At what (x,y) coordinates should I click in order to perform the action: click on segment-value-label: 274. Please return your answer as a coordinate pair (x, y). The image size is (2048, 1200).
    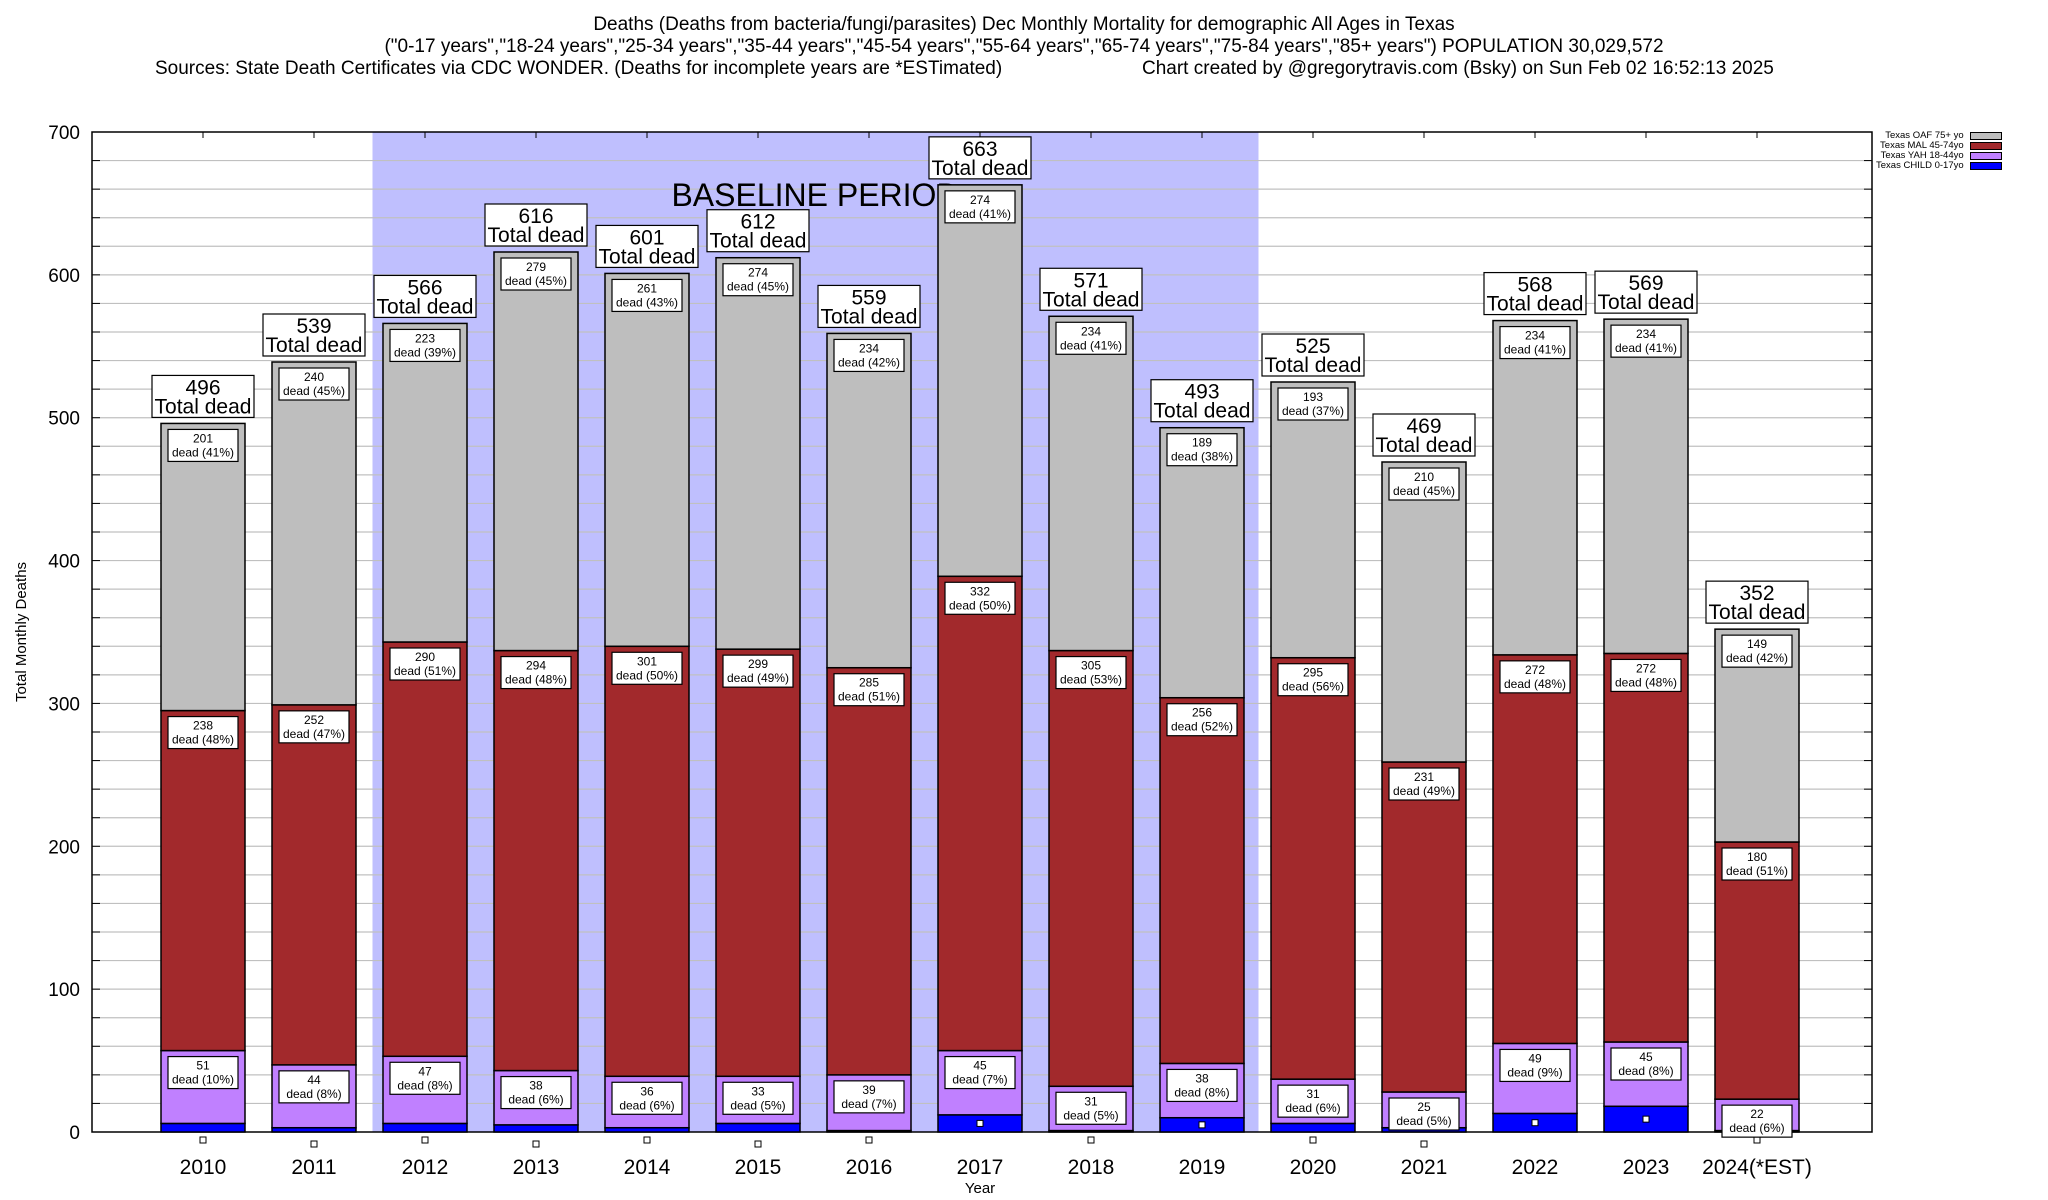
    Looking at the image, I should click on (758, 273).